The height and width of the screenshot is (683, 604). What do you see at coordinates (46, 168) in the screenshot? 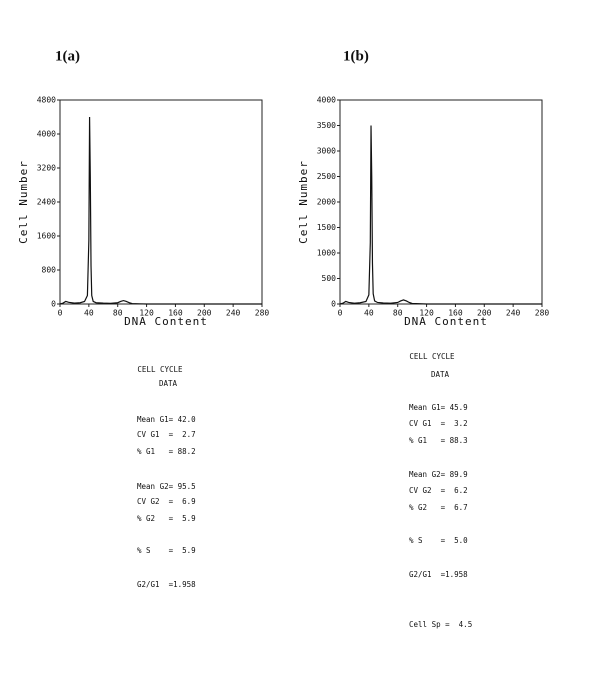
I see `y-tick-label: 3200` at bounding box center [46, 168].